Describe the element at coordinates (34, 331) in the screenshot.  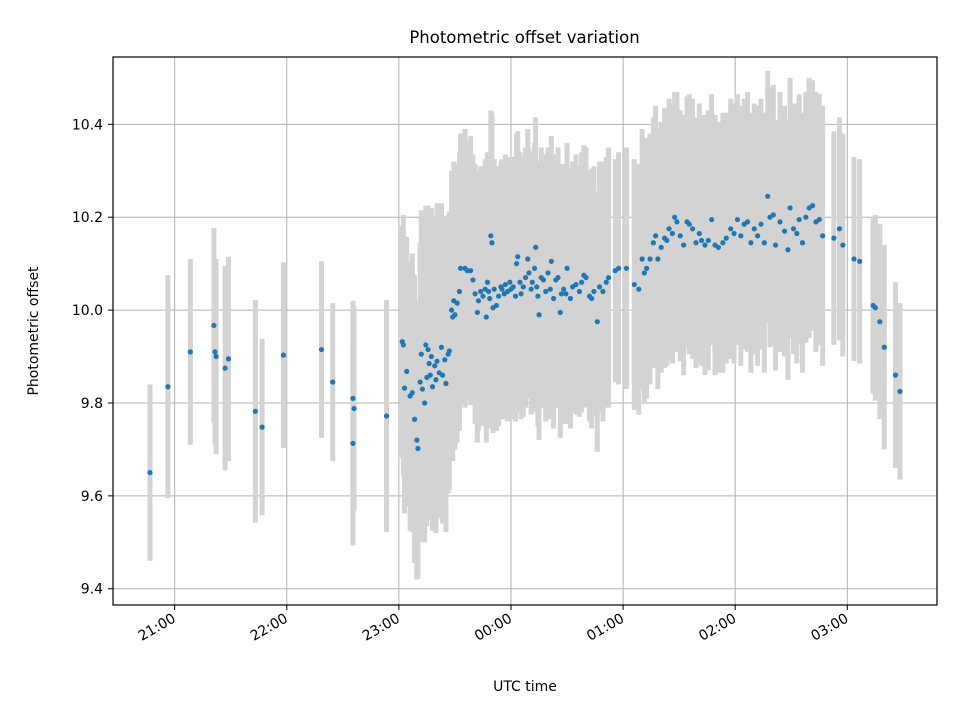
I see `y-axis-label: Photometric offset` at that location.